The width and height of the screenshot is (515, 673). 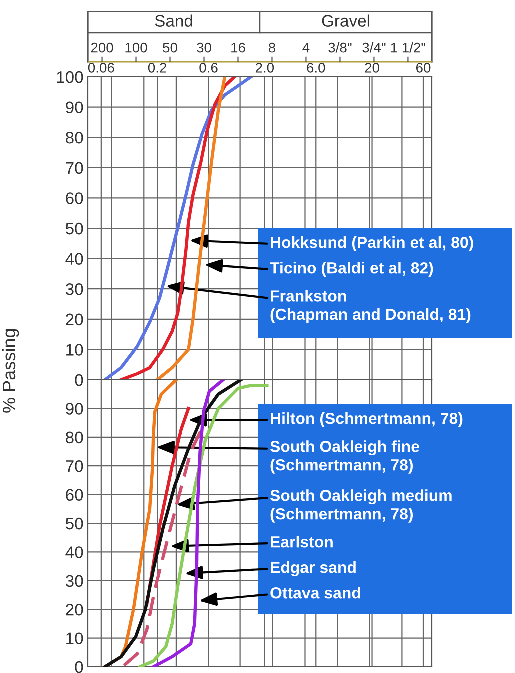 What do you see at coordinates (367, 420) in the screenshot?
I see `annotation: Hilton (Schmertmann, 78)` at bounding box center [367, 420].